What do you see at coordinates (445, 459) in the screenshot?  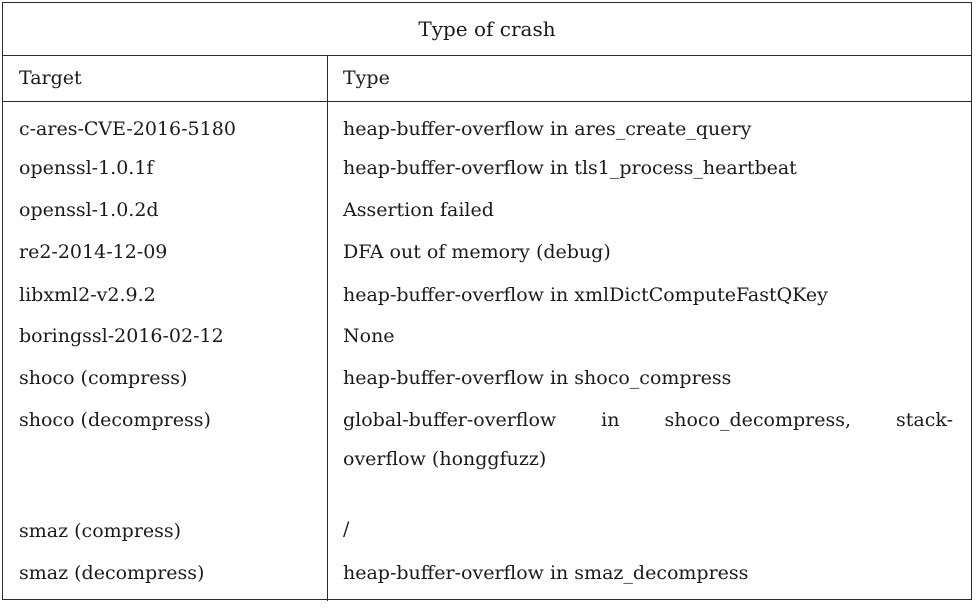 I see `row-type-line2: overflow (honggfuzz)` at bounding box center [445, 459].